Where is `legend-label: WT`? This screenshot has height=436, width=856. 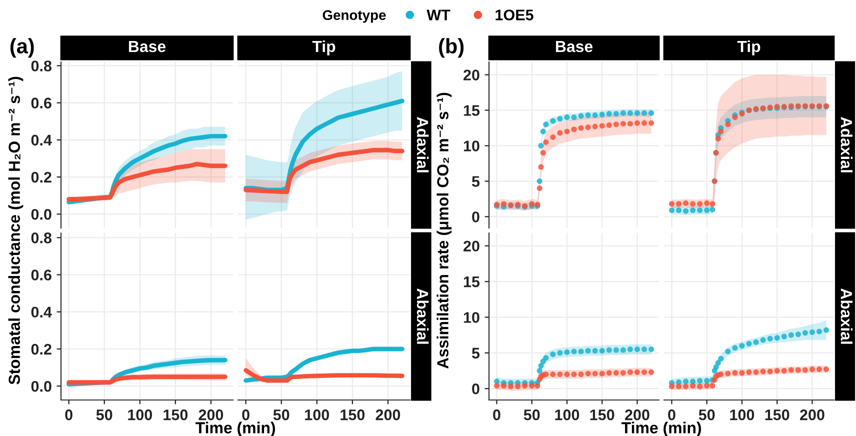
legend-label: WT is located at coordinates (438, 15).